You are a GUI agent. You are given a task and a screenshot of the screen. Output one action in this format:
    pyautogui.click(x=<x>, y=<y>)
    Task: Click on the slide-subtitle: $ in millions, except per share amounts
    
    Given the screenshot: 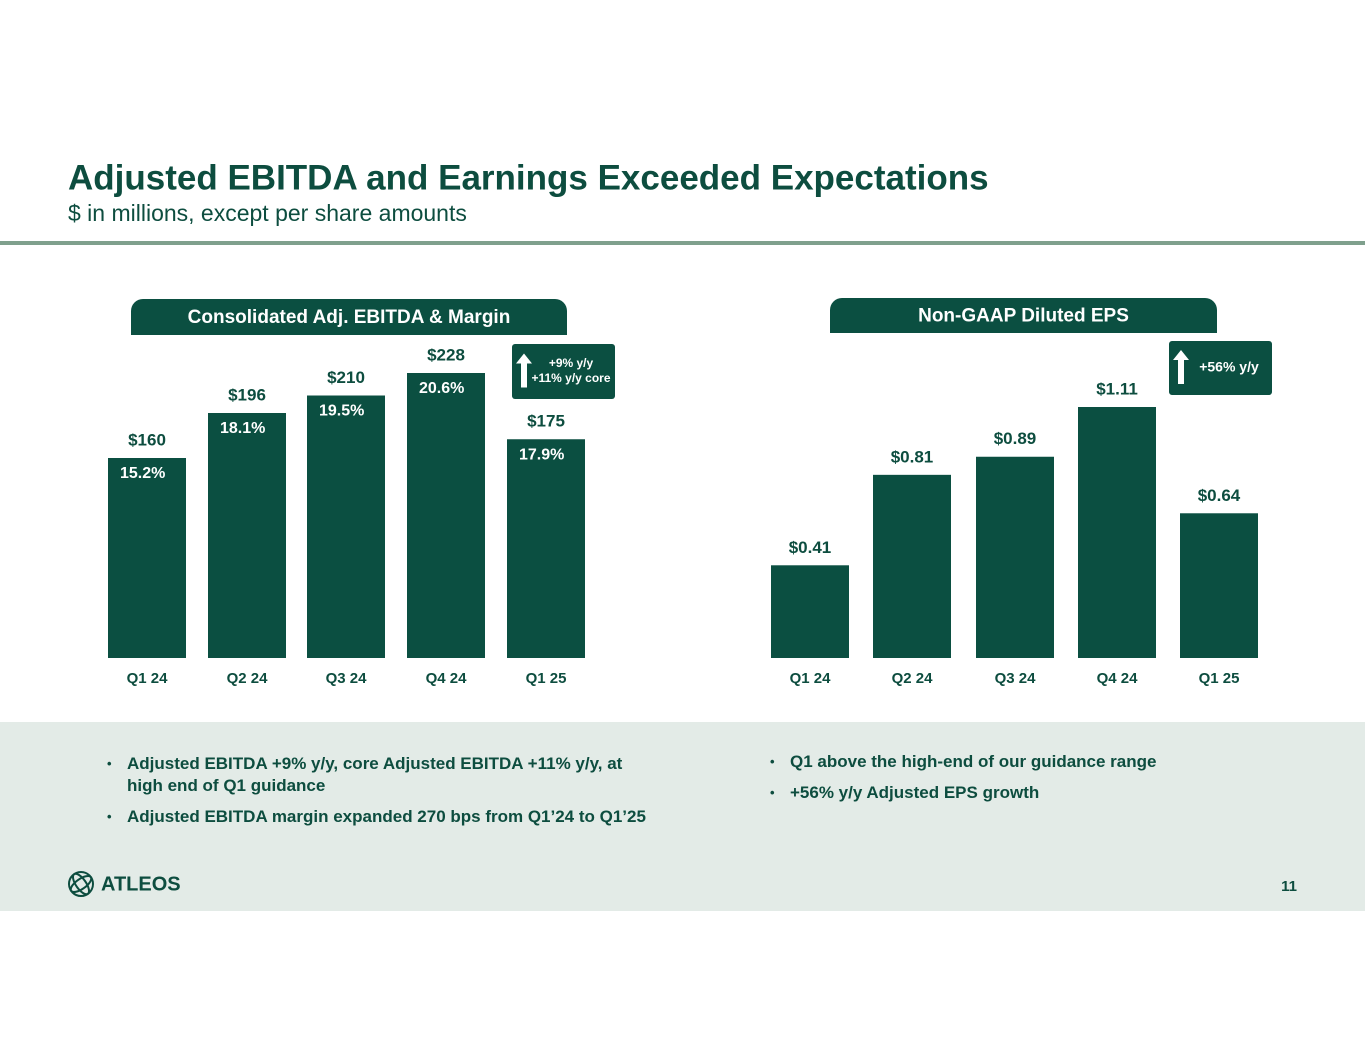 What is the action you would take?
    pyautogui.click(x=267, y=213)
    